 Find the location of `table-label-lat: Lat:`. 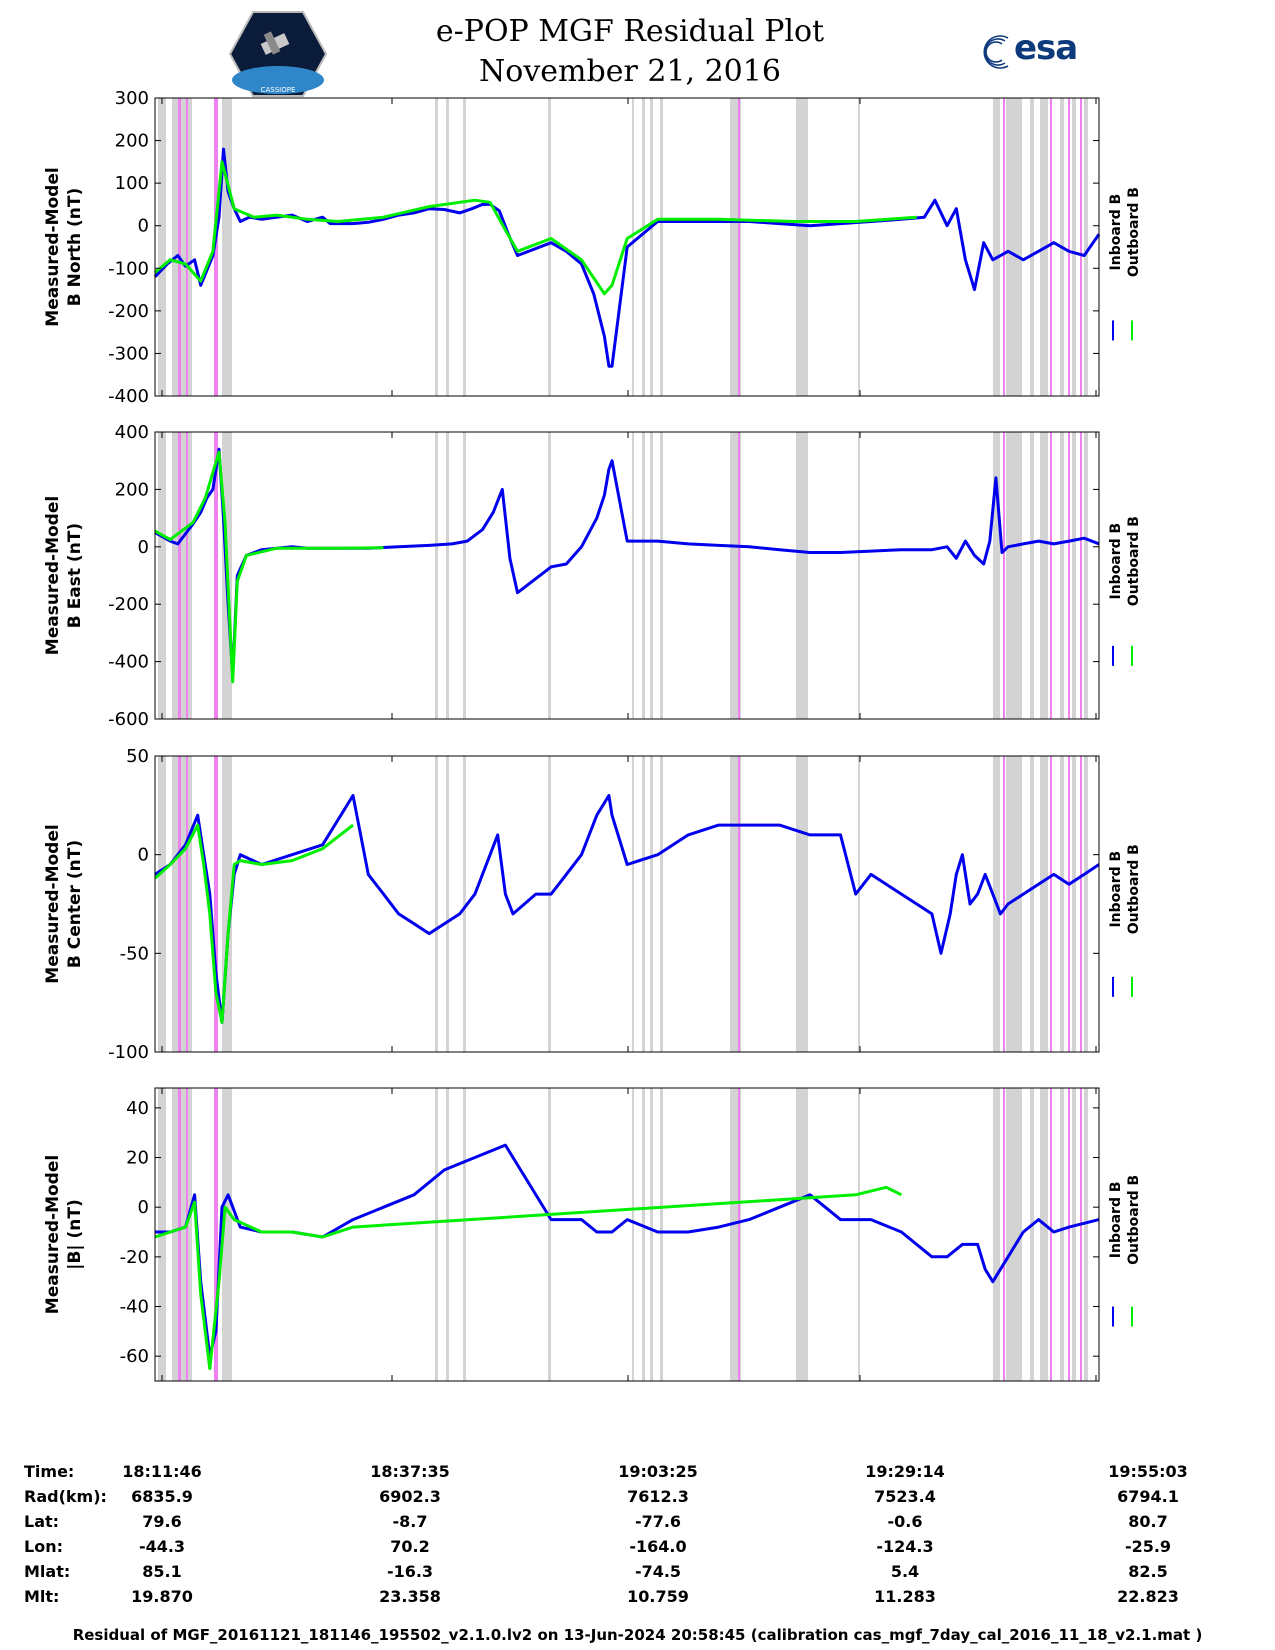

table-label-lat: Lat: is located at coordinates (42, 1521).